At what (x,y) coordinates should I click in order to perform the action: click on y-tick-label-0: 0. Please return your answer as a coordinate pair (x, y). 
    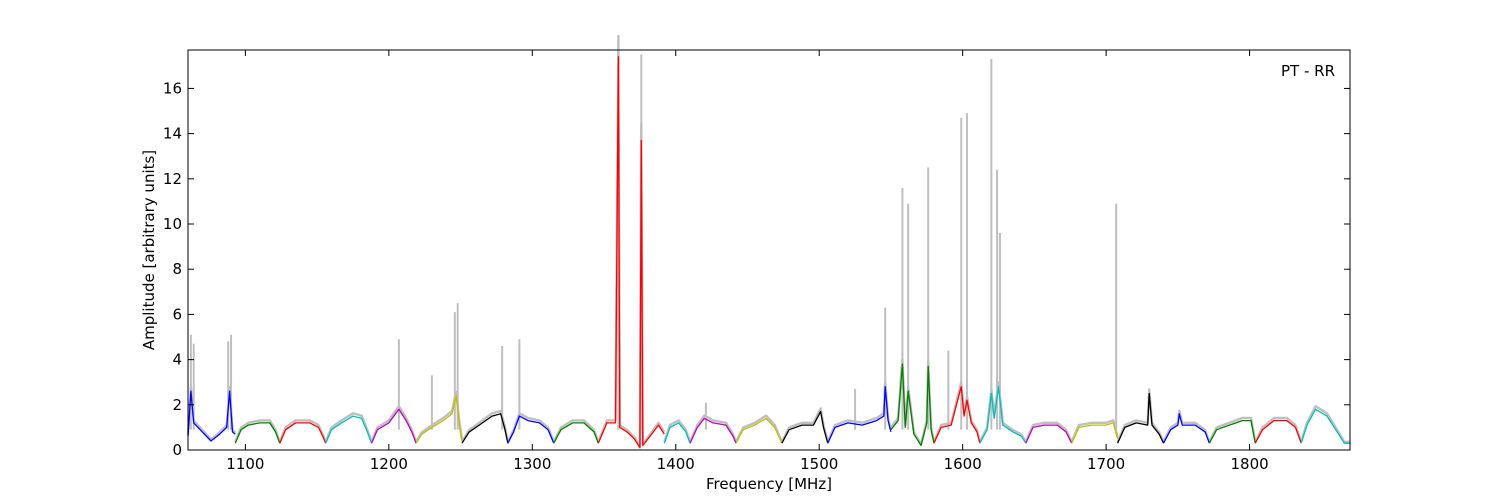
    Looking at the image, I should click on (177, 450).